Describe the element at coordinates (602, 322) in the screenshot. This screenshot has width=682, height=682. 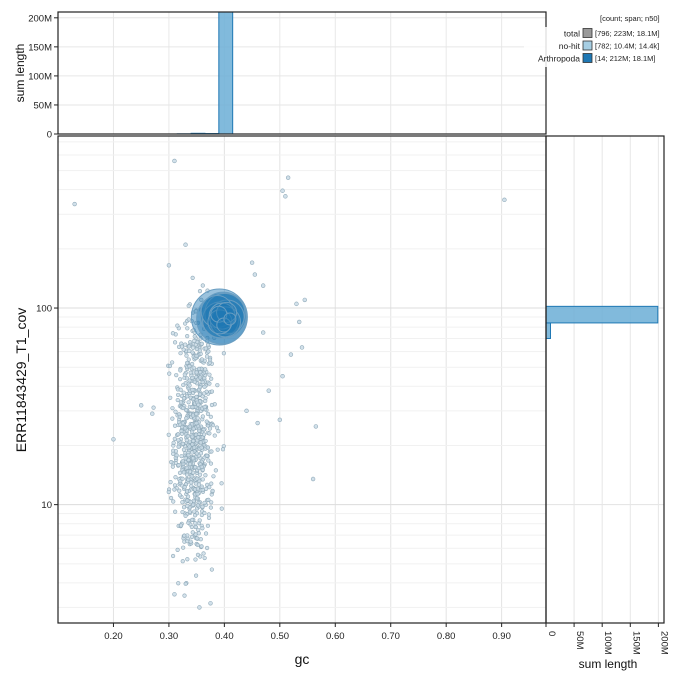
I see `right-histogram` at that location.